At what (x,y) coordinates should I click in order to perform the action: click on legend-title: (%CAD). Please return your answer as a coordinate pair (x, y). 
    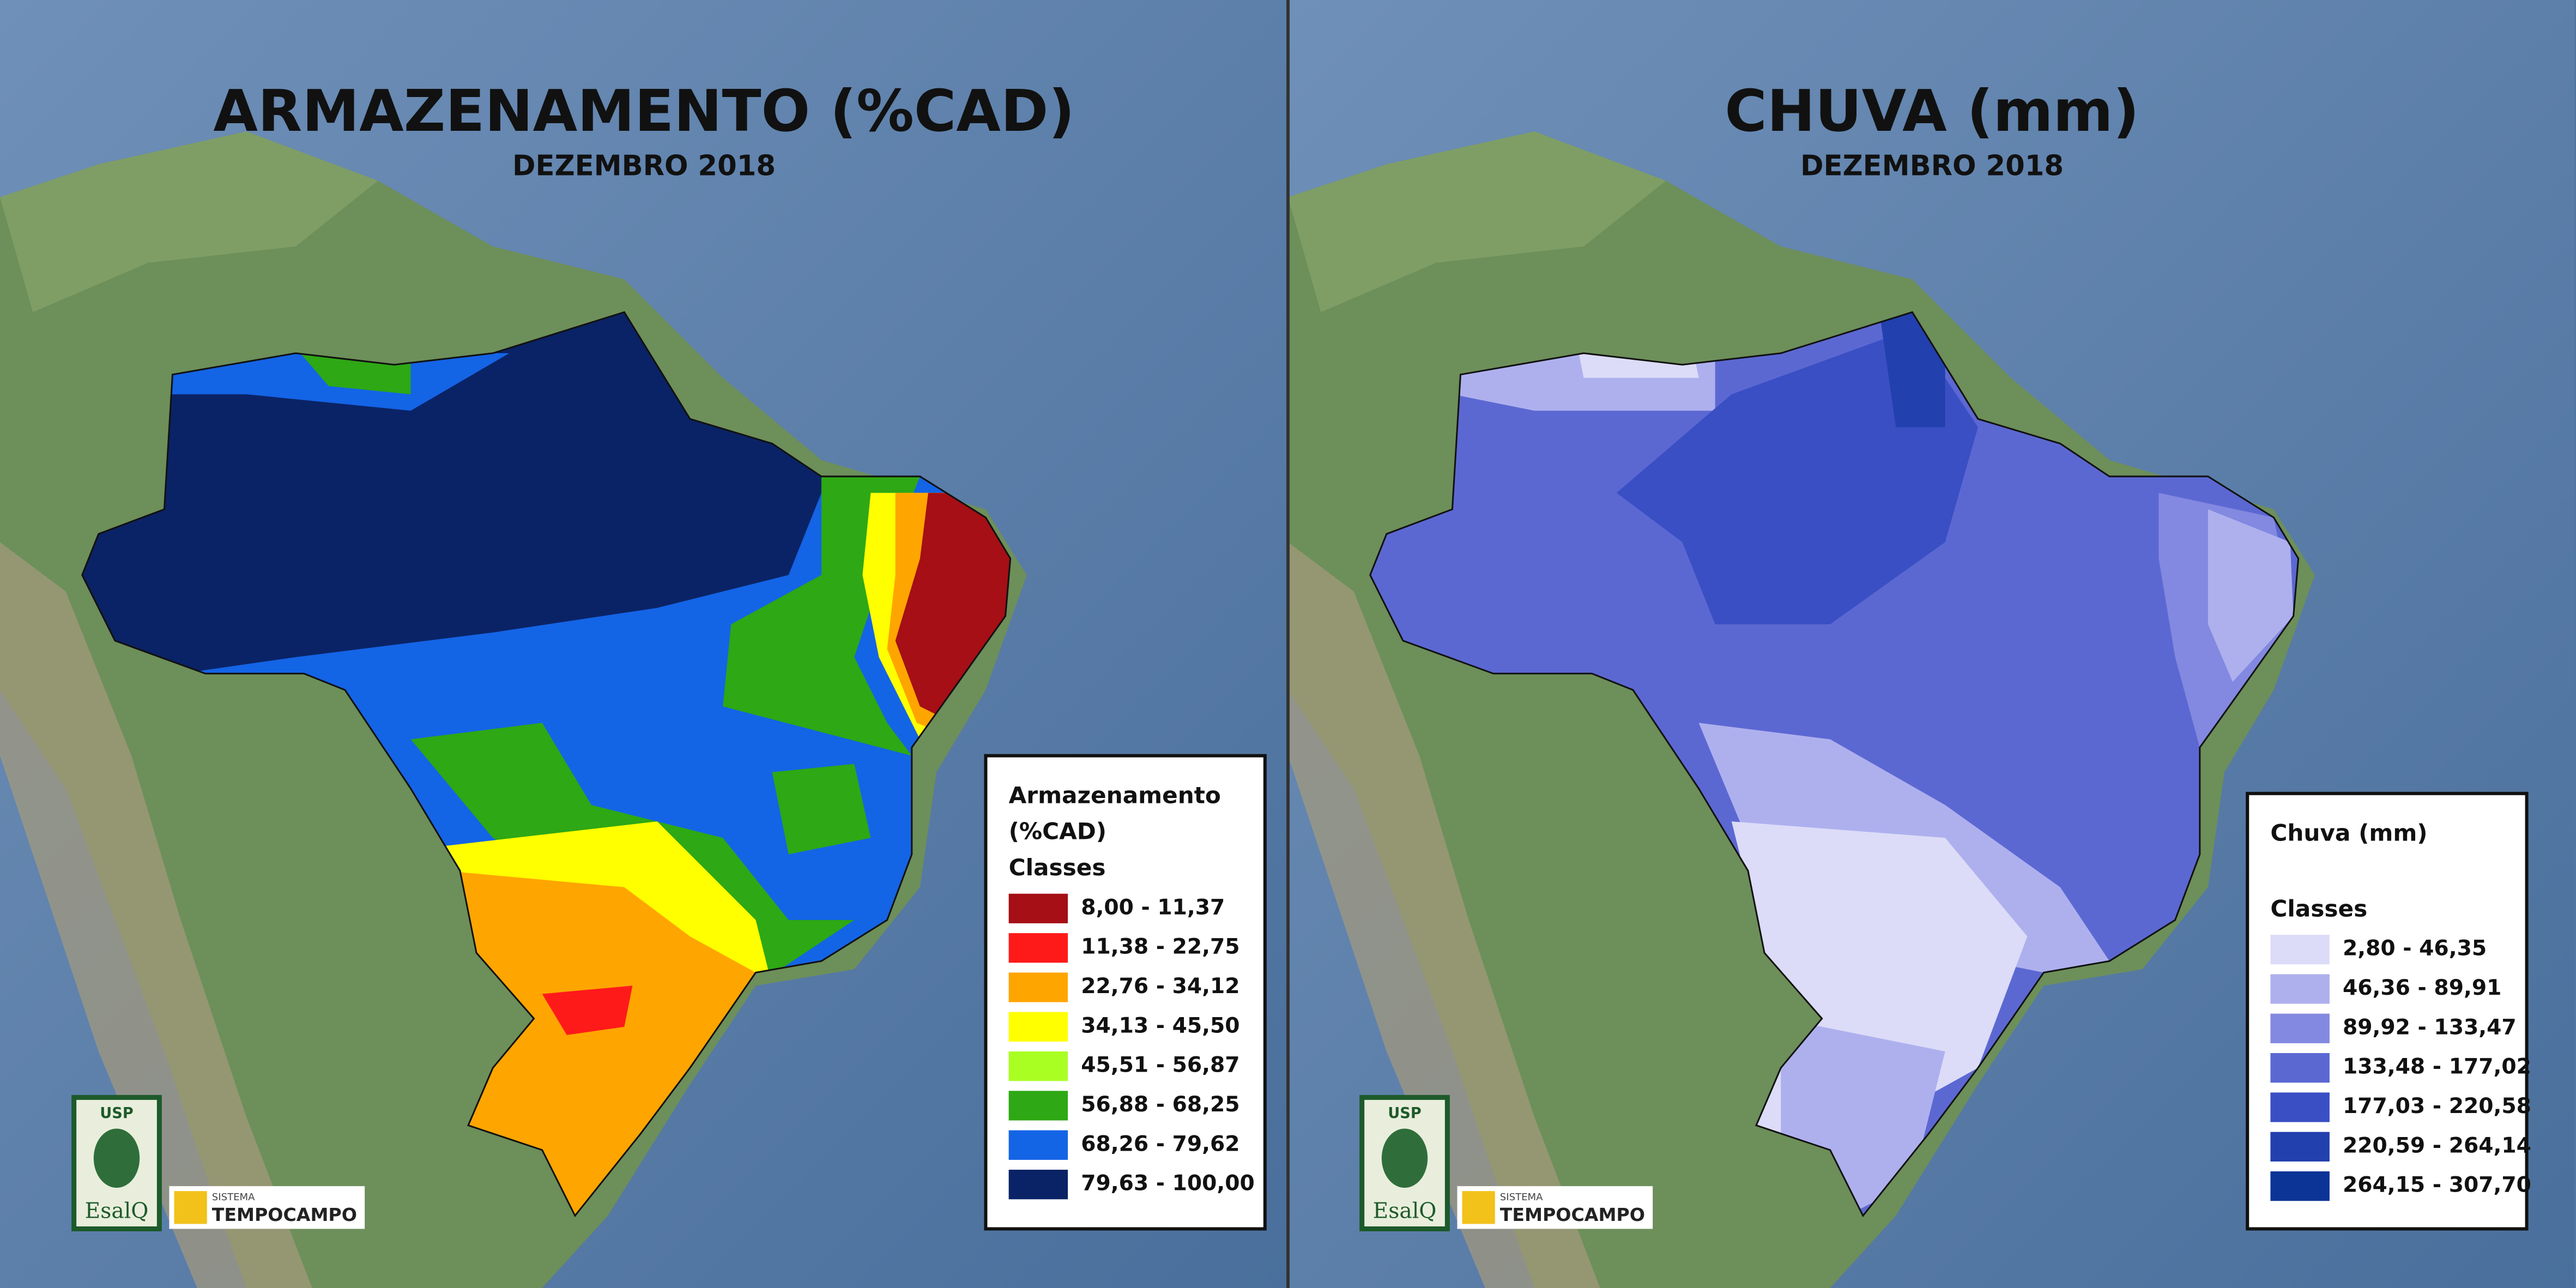
    Looking at the image, I should click on (1057, 831).